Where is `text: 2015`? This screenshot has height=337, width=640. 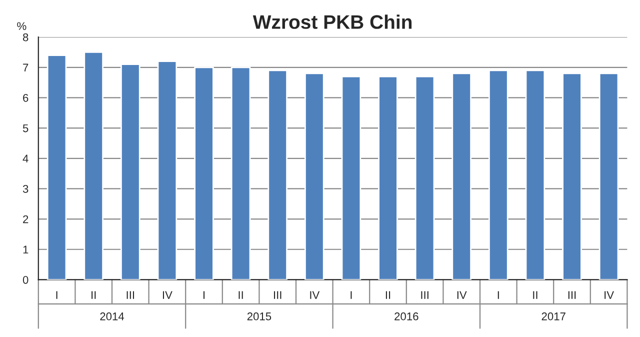 text: 2015 is located at coordinates (259, 316).